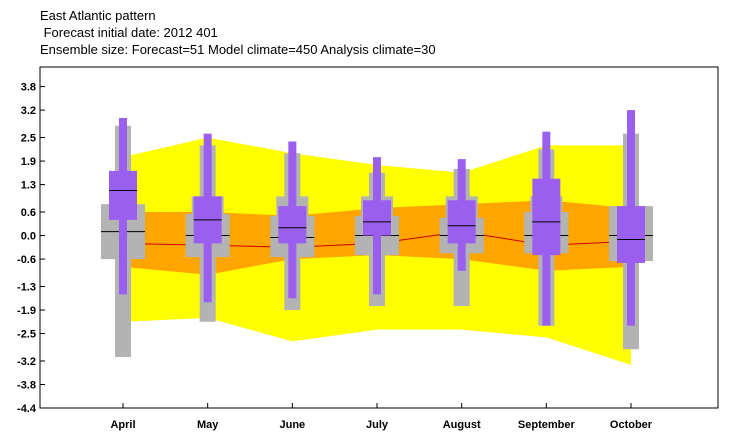  I want to click on forecast-box-april, so click(123, 206).